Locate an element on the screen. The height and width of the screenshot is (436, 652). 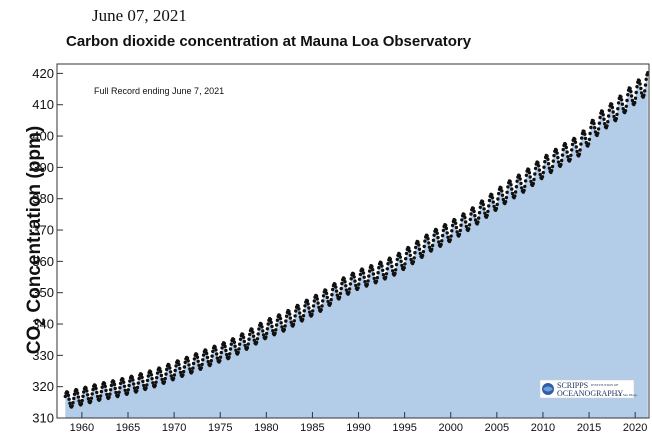
y-tick-label: 360 is located at coordinates (43, 261).